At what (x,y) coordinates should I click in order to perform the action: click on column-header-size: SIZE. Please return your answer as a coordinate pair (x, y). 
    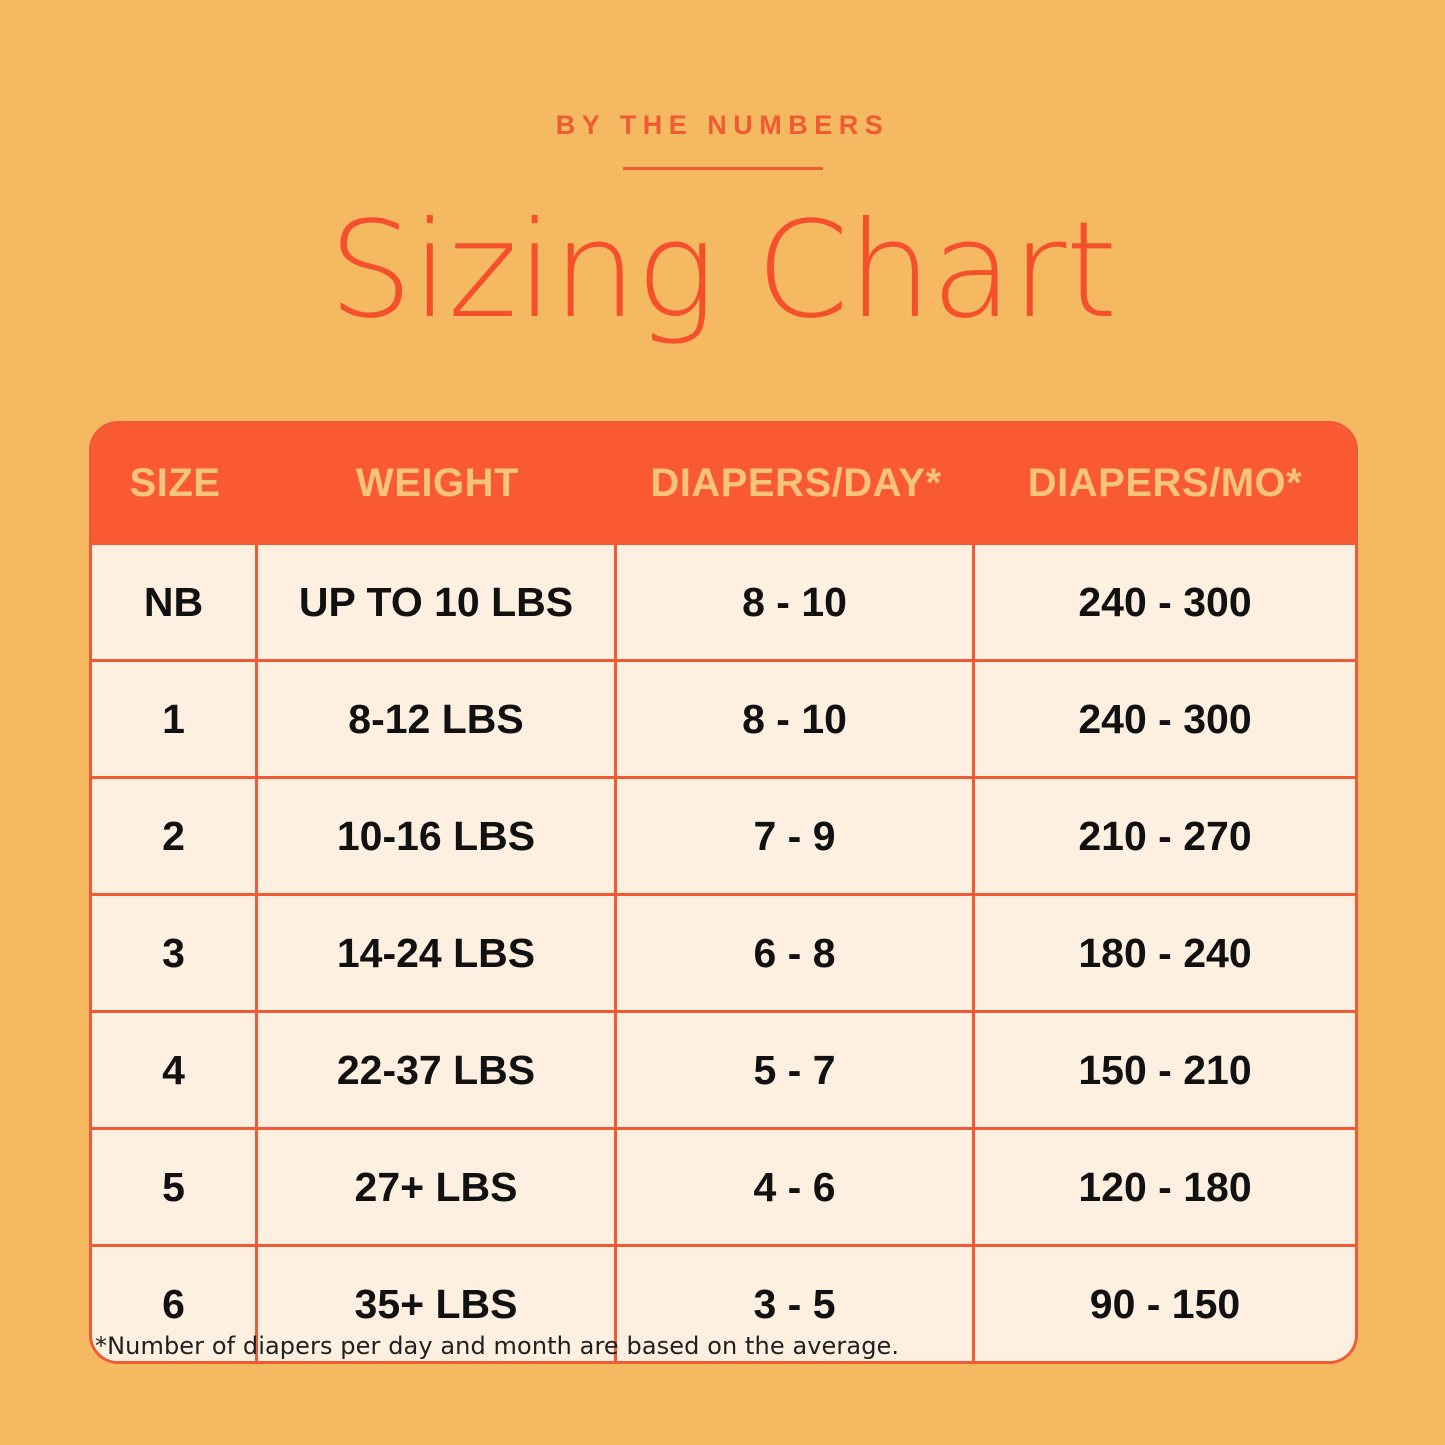
    Looking at the image, I should click on (175, 483).